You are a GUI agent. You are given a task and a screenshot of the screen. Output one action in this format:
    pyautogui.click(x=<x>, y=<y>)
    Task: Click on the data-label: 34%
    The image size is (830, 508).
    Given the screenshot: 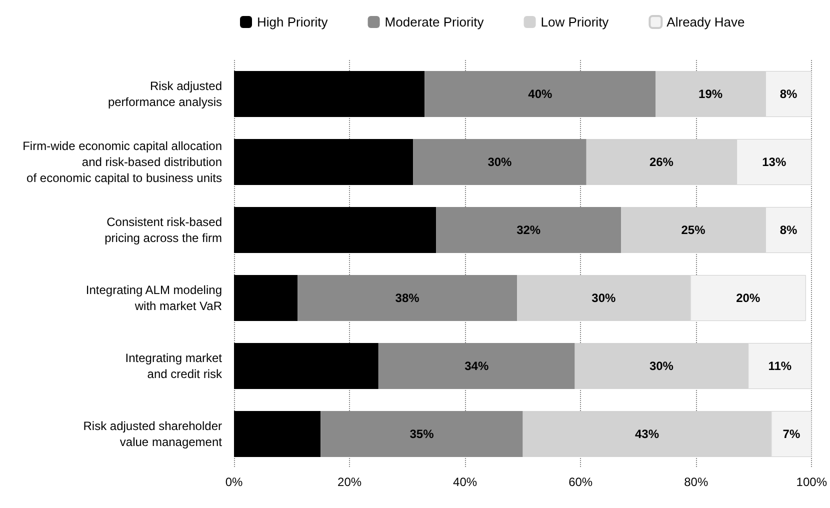 What is the action you would take?
    pyautogui.click(x=476, y=366)
    